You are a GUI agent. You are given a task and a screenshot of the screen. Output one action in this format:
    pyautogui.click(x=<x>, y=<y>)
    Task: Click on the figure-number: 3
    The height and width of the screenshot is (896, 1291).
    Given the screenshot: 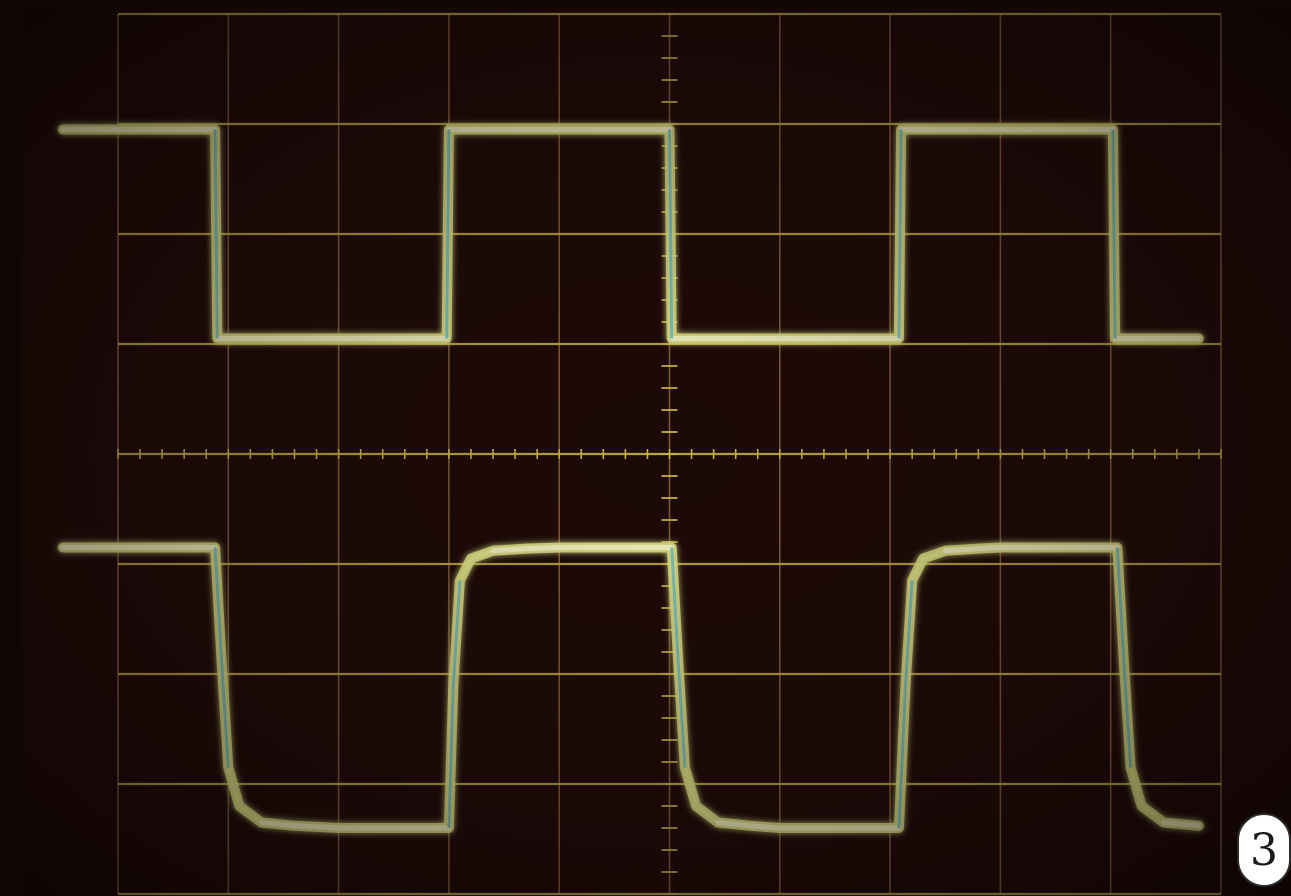 What is the action you would take?
    pyautogui.click(x=1264, y=850)
    